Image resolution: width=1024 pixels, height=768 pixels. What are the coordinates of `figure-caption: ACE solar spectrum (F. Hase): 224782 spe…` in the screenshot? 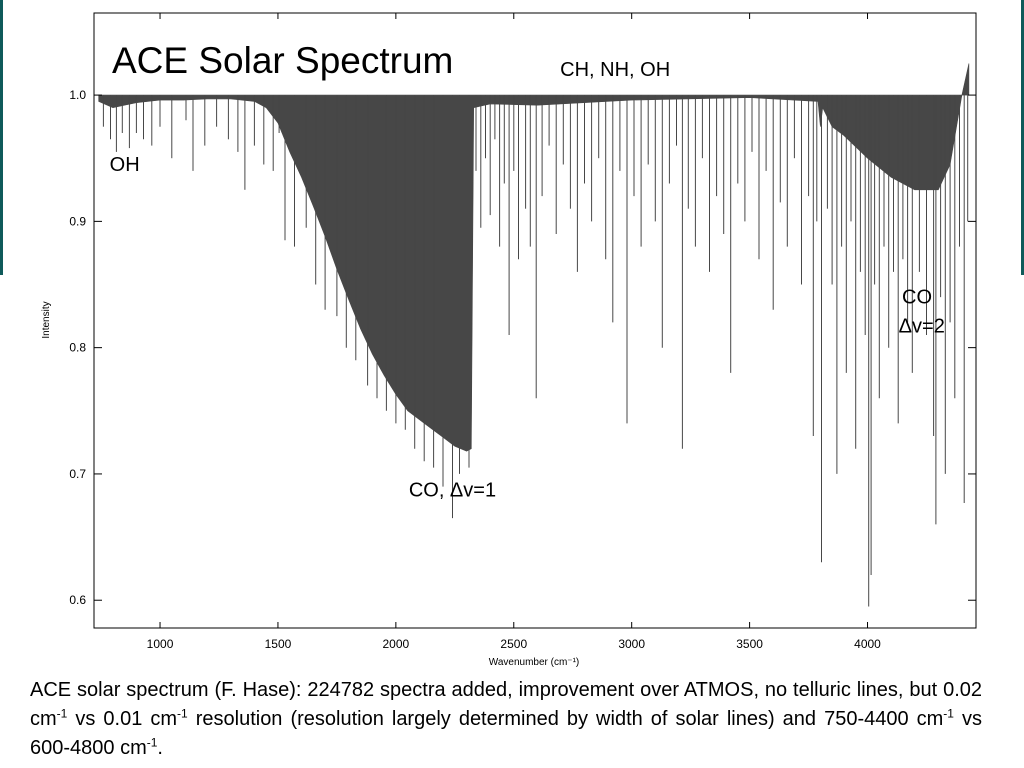 It's located at (506, 719).